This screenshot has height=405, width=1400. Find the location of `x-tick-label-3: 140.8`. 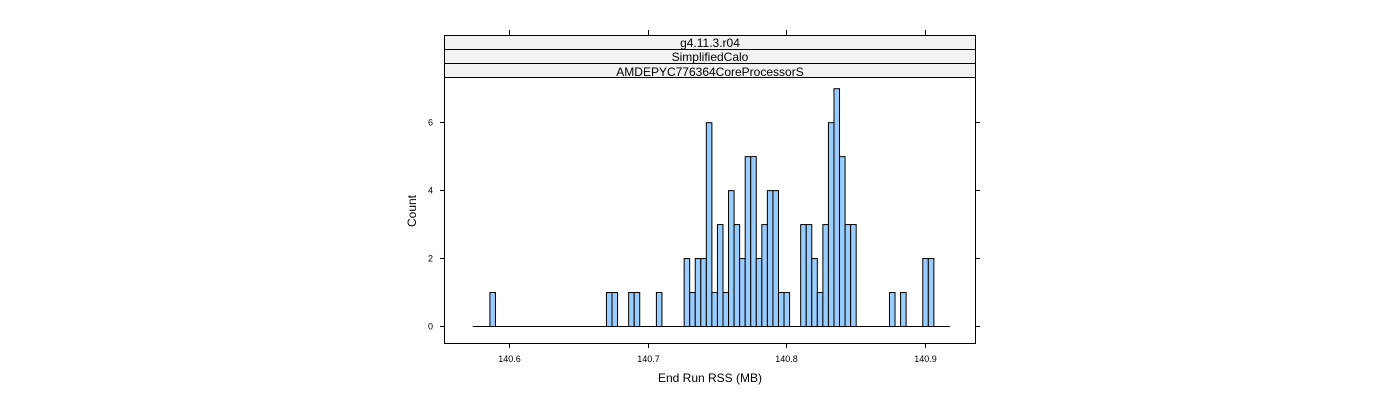

x-tick-label-3: 140.8 is located at coordinates (786, 359).